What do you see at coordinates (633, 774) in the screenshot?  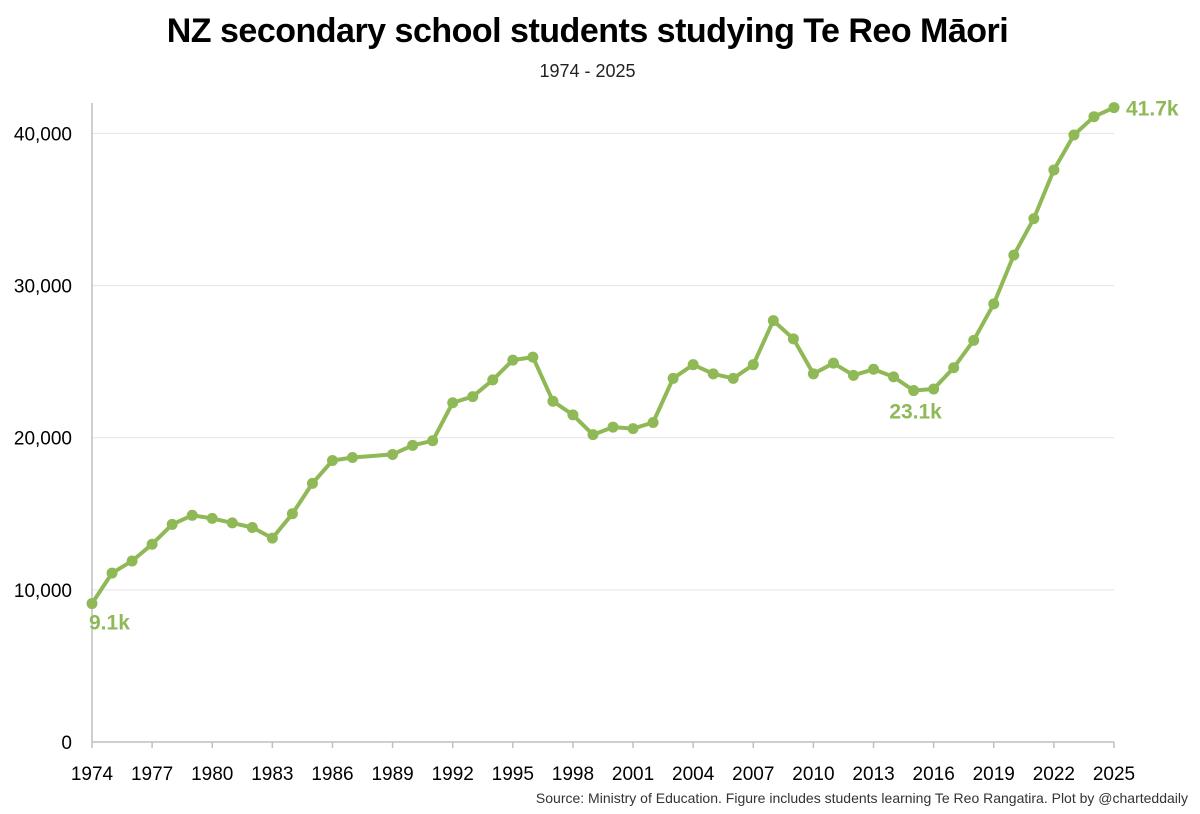 I see `x-tick-label: 2001` at bounding box center [633, 774].